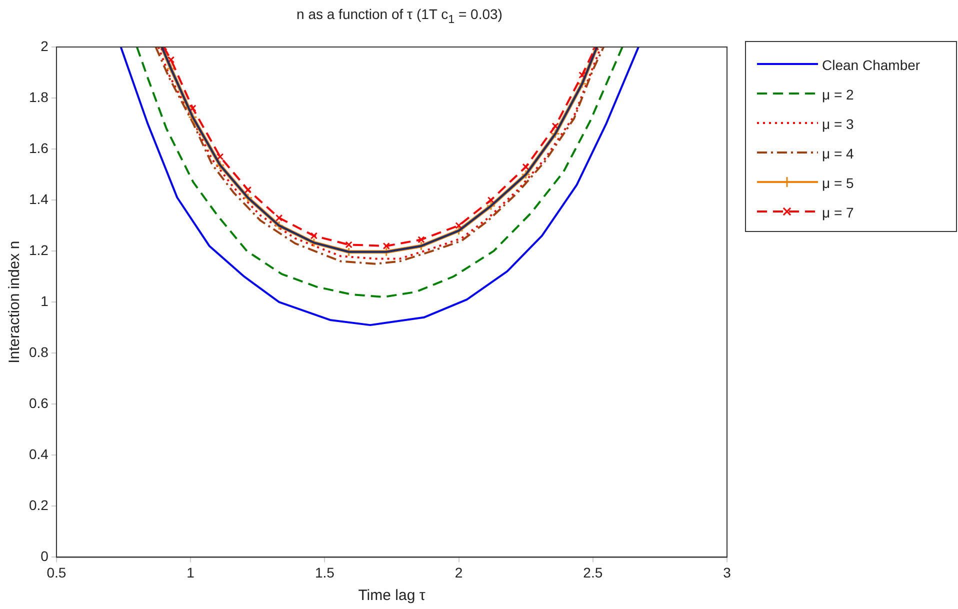 The image size is (958, 609). What do you see at coordinates (871, 64) in the screenshot?
I see `legend-label: Clean Chamber` at bounding box center [871, 64].